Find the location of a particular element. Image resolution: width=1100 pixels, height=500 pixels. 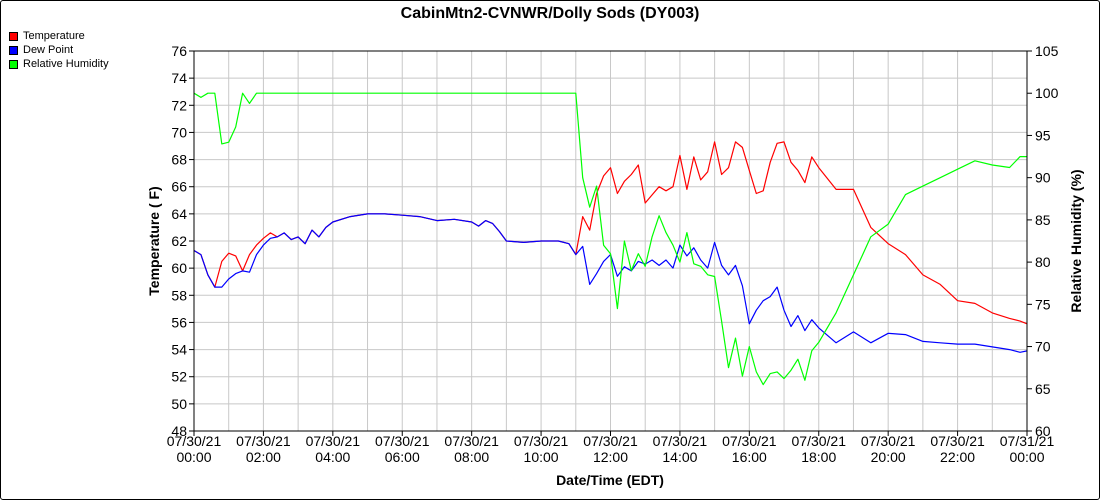

y-right-tick-label: 105 is located at coordinates (1047, 51).